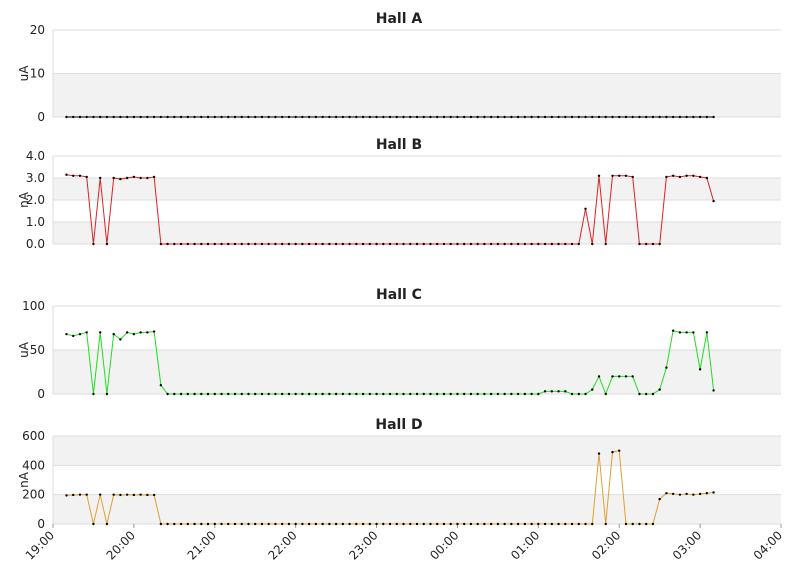 The width and height of the screenshot is (811, 578). What do you see at coordinates (24, 73) in the screenshot?
I see `y-axis-label: uA` at bounding box center [24, 73].